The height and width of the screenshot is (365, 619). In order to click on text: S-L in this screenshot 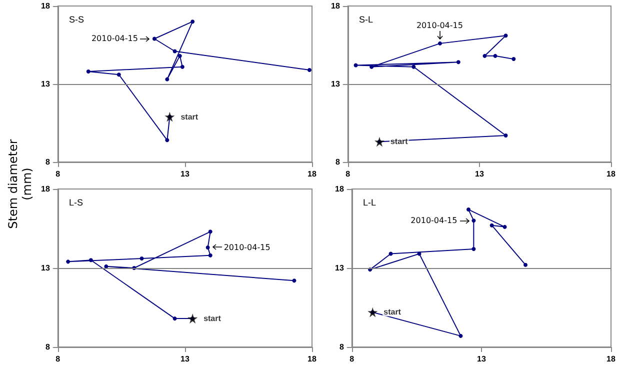, I will do `click(366, 19)`.